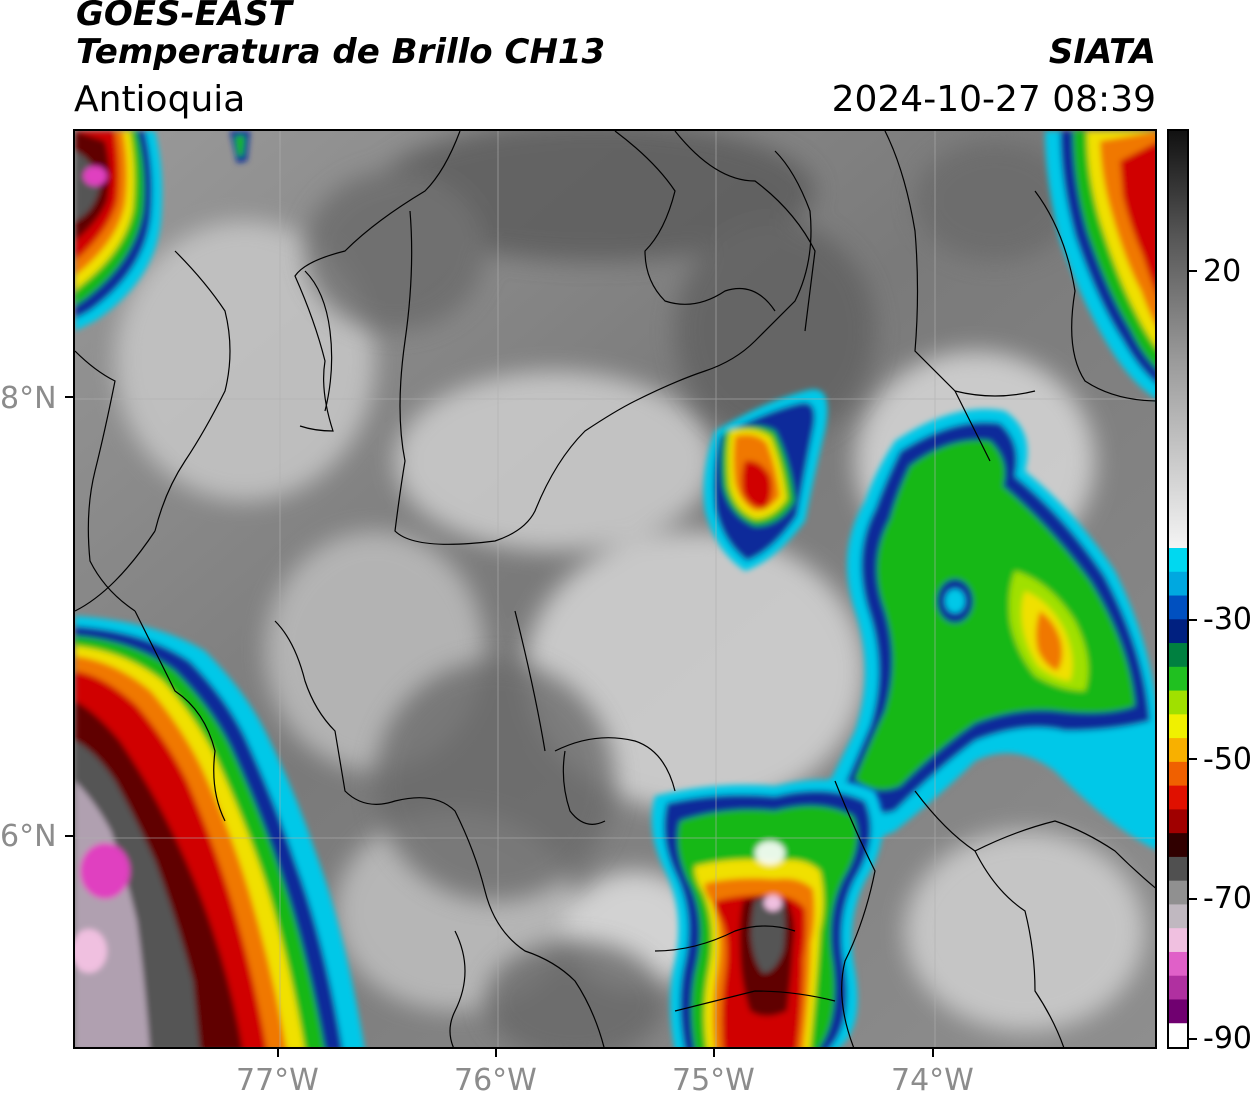 This screenshot has height=1099, width=1252. I want to click on colorbar-gray-segment, so click(1178, 339).